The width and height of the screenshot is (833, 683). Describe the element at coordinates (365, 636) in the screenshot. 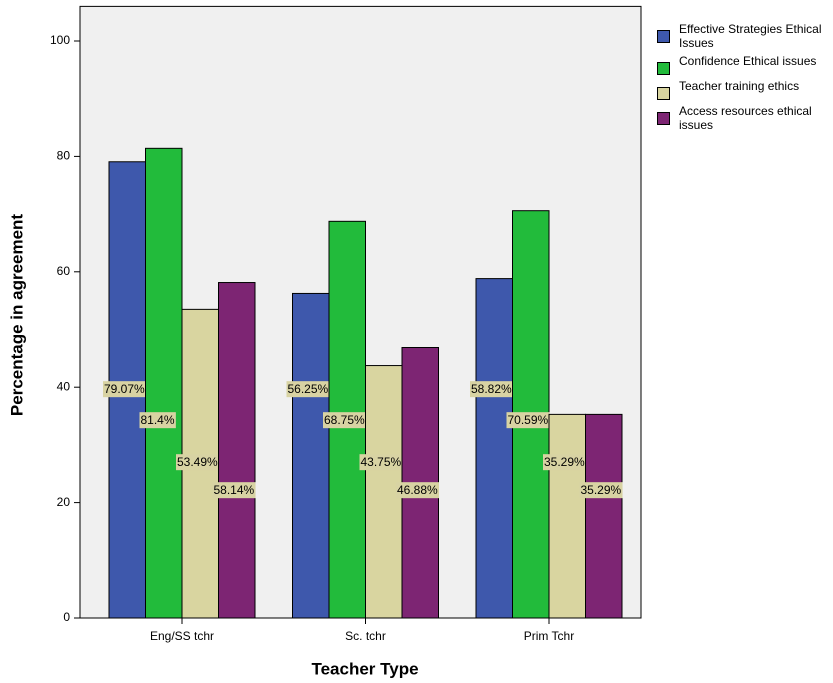

I see `x-tick-label: Sc. tchr` at that location.